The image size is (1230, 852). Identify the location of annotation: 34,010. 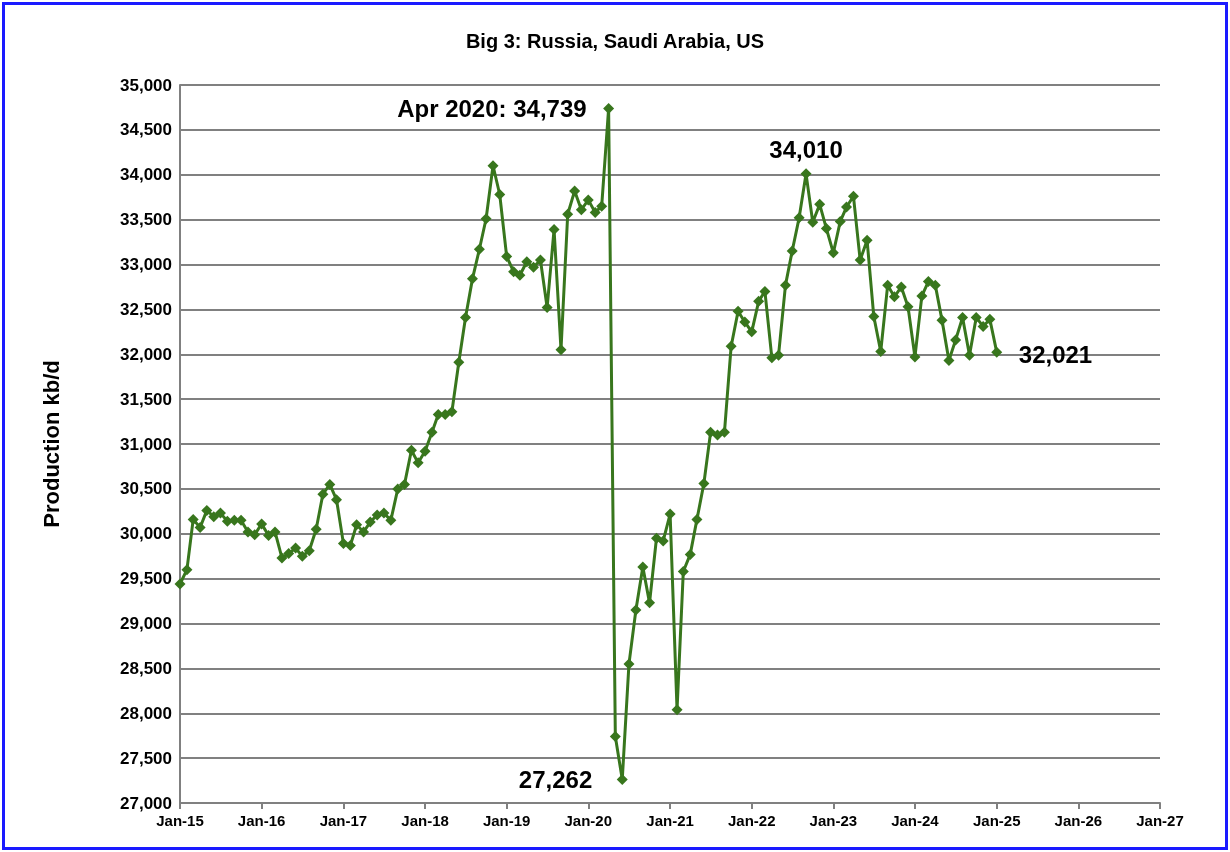
(806, 150).